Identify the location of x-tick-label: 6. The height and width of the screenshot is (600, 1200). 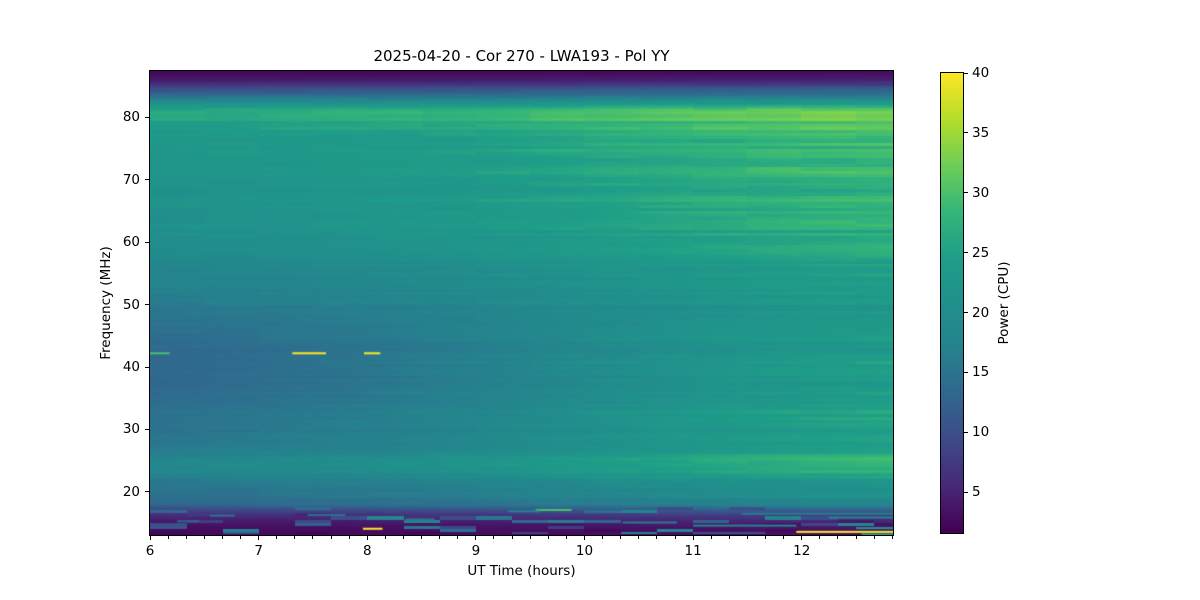
(150, 551).